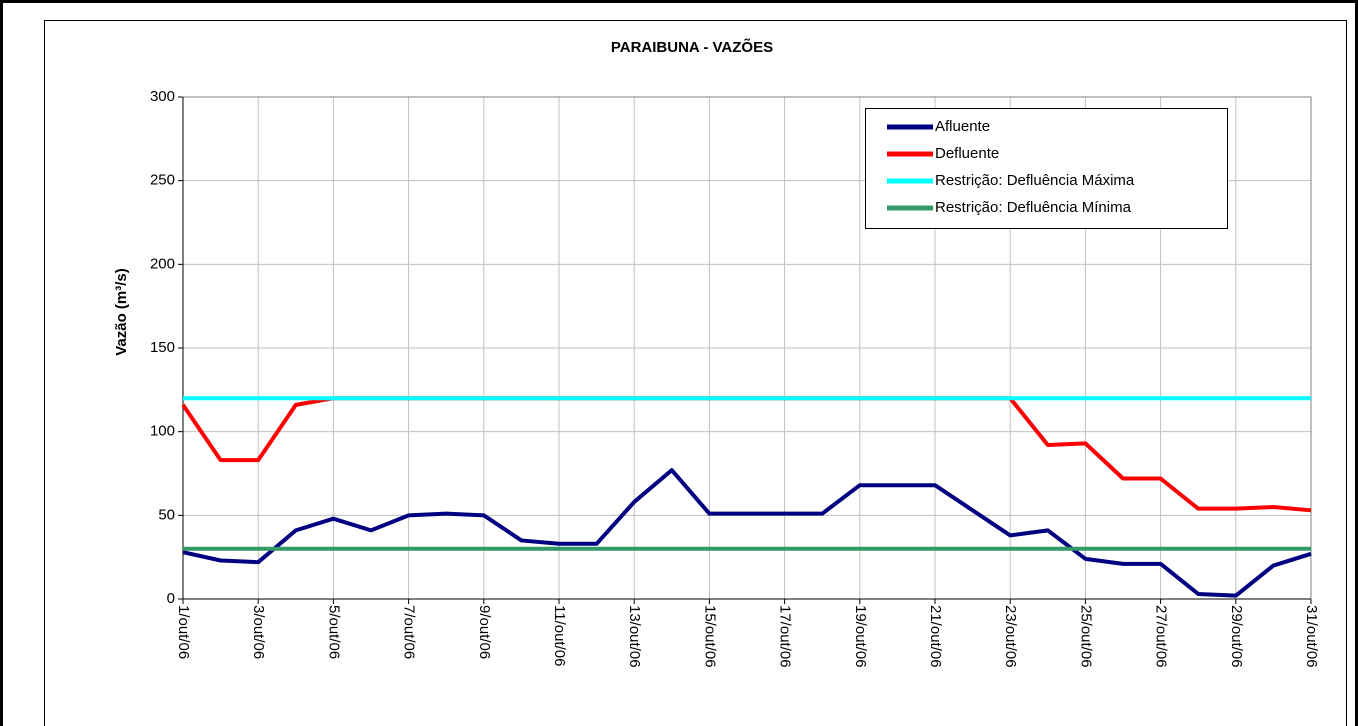 The height and width of the screenshot is (726, 1358). I want to click on x-tick-label: 9/out/06, so click(484, 632).